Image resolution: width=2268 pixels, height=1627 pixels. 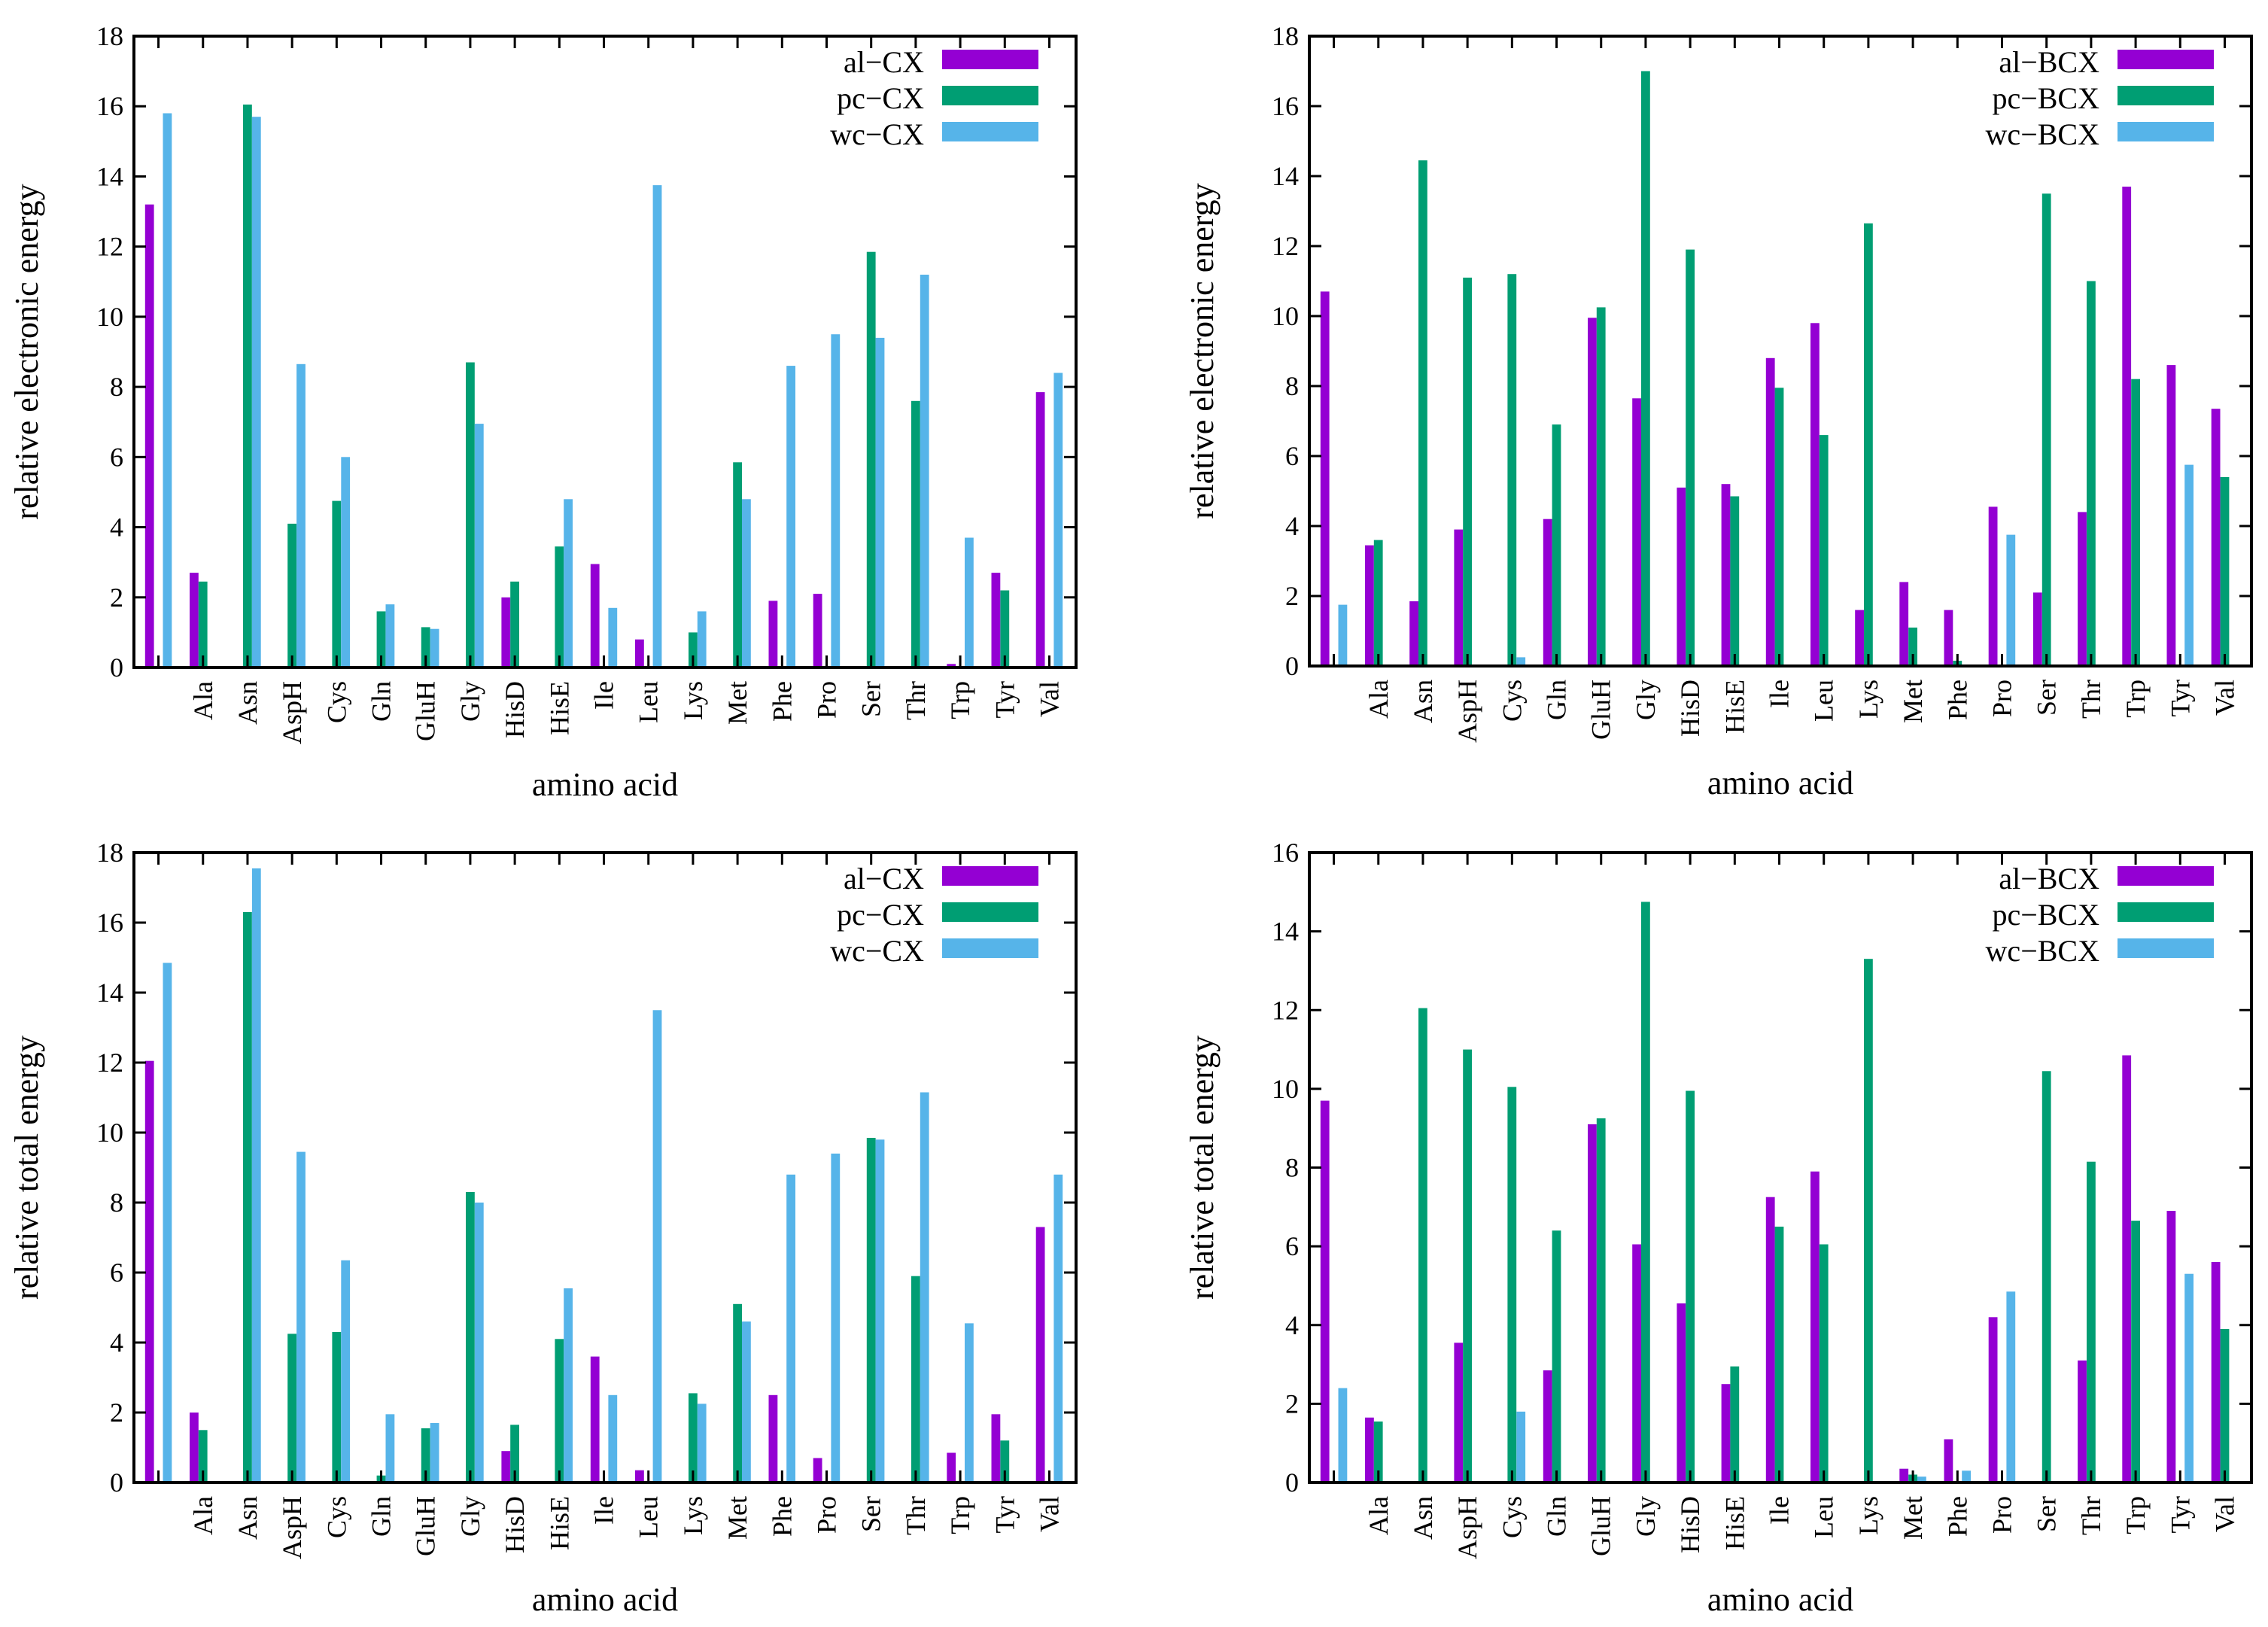 I want to click on bar-al-bcx-hise, so click(x=1726, y=1433).